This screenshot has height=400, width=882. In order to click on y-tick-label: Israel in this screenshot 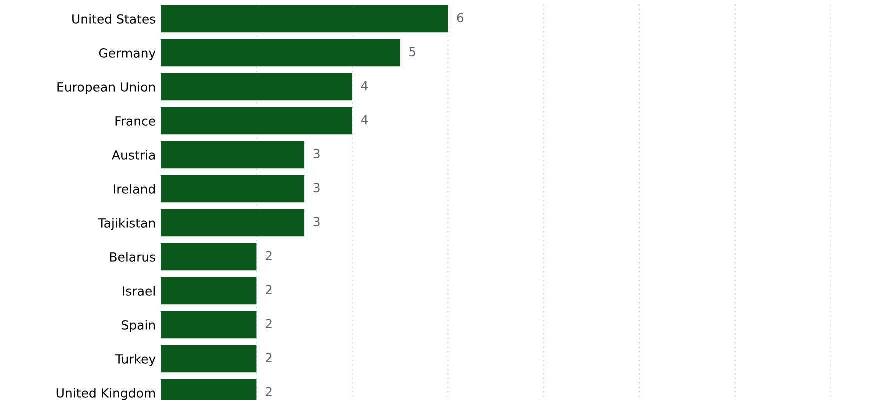, I will do `click(139, 291)`.